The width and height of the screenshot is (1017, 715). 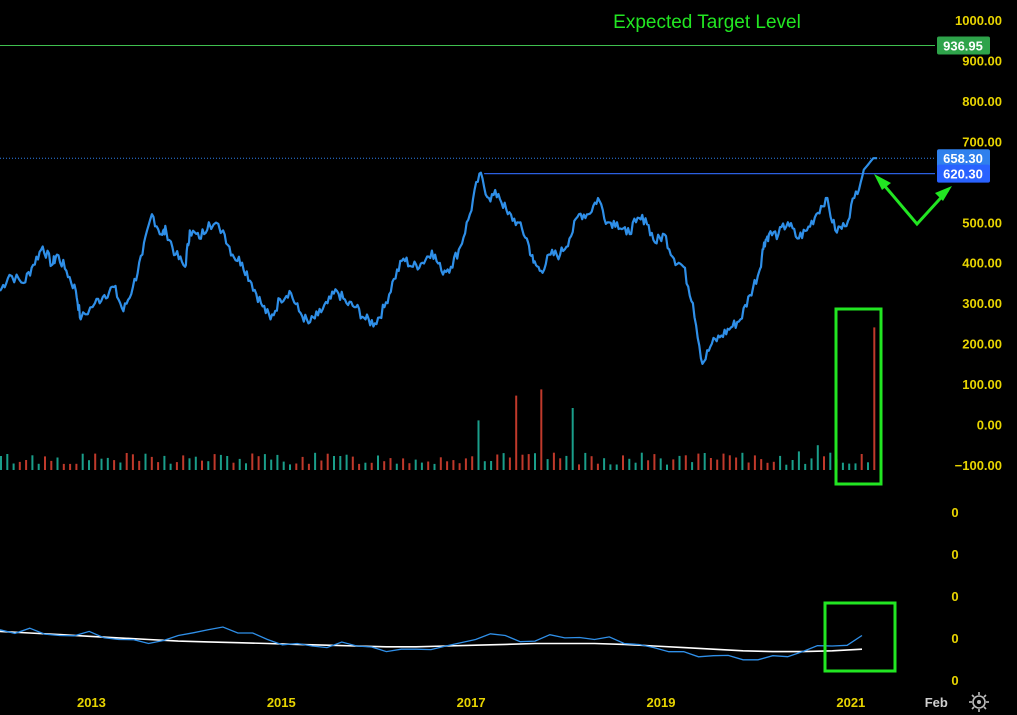 What do you see at coordinates (963, 46) in the screenshot?
I see `target-badge-label: 936.95` at bounding box center [963, 46].